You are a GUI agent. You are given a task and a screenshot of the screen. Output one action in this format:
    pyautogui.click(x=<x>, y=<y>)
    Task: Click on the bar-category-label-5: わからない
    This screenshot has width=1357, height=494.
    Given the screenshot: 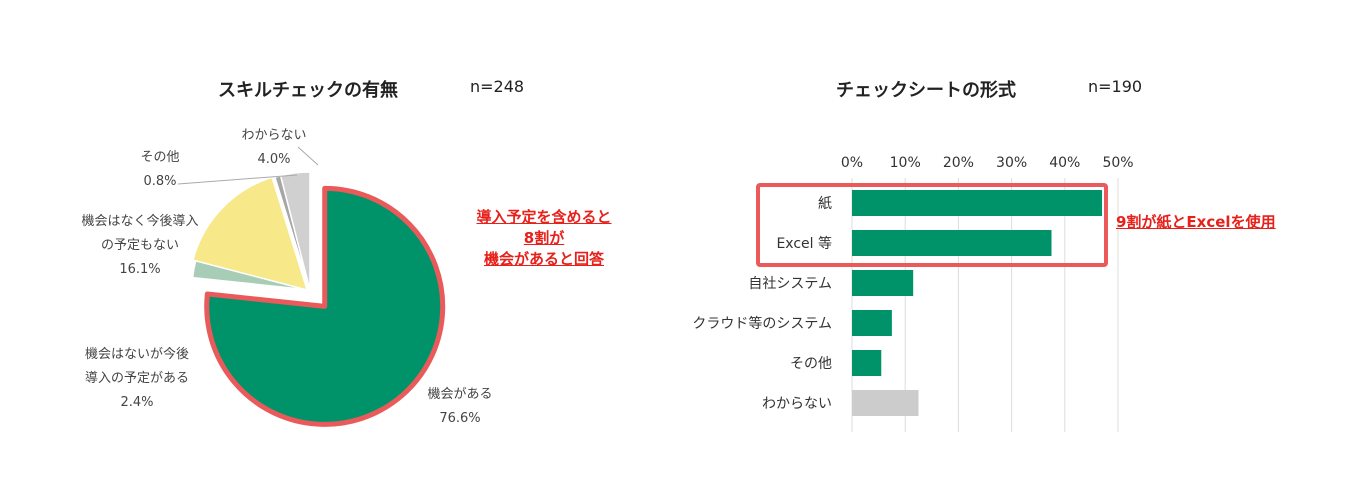 What is the action you would take?
    pyautogui.click(x=797, y=404)
    